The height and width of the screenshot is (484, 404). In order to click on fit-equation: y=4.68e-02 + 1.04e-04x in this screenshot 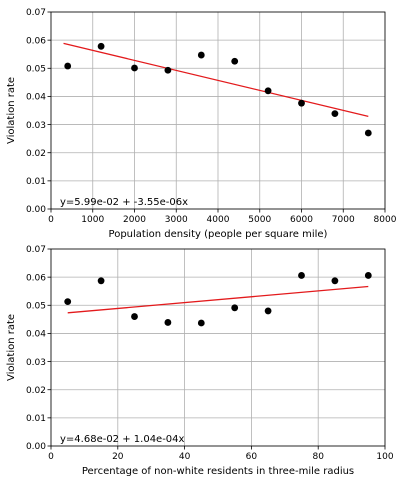, I will do `click(122, 439)`.